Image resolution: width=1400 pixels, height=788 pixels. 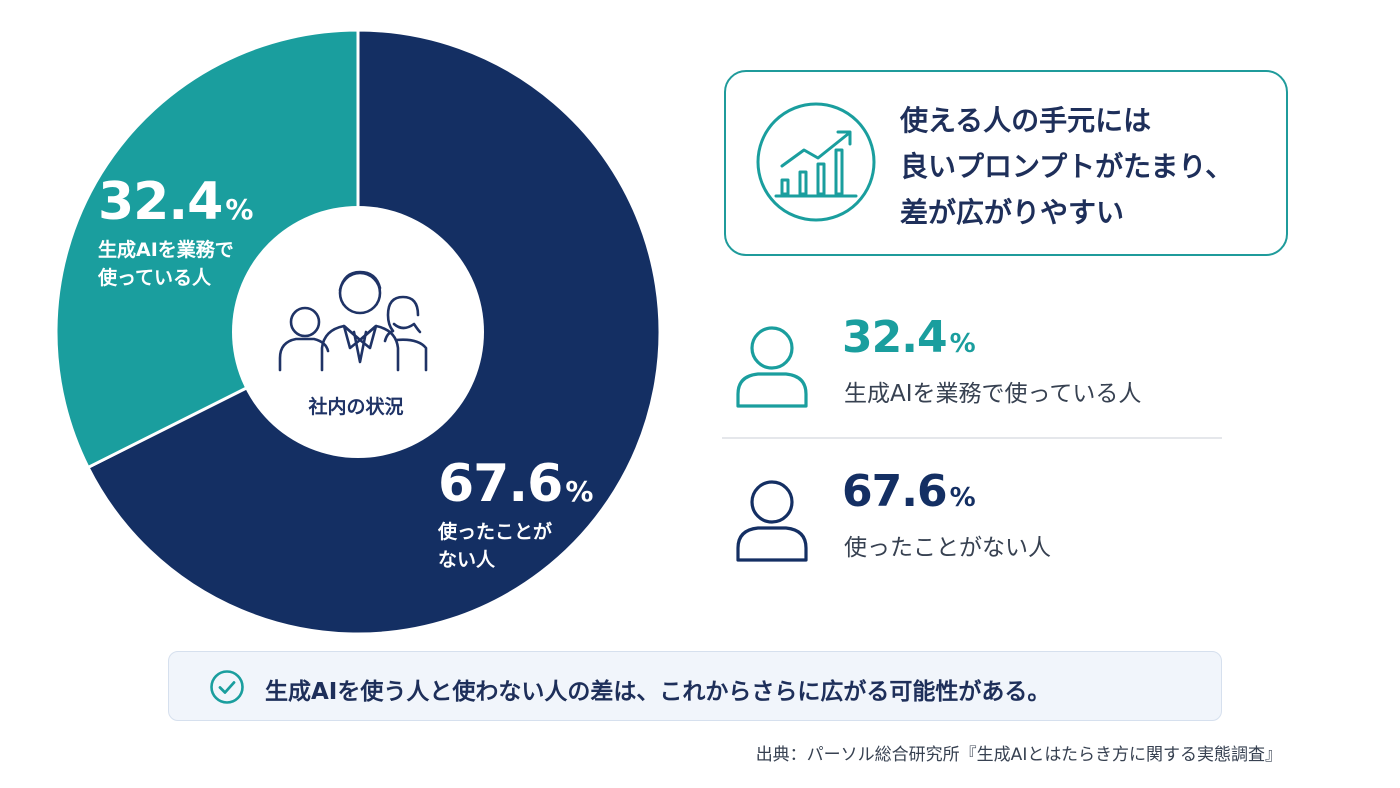 I want to click on callout-message: 使える人の手元には 良いプロンプトがたまり、 差が広がりやすい, so click(x=1066, y=167).